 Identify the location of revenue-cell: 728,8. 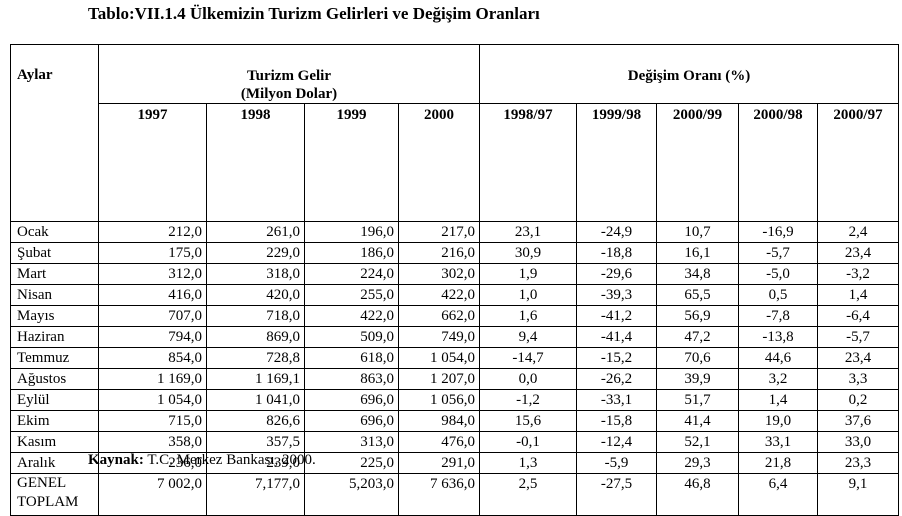
(255, 358).